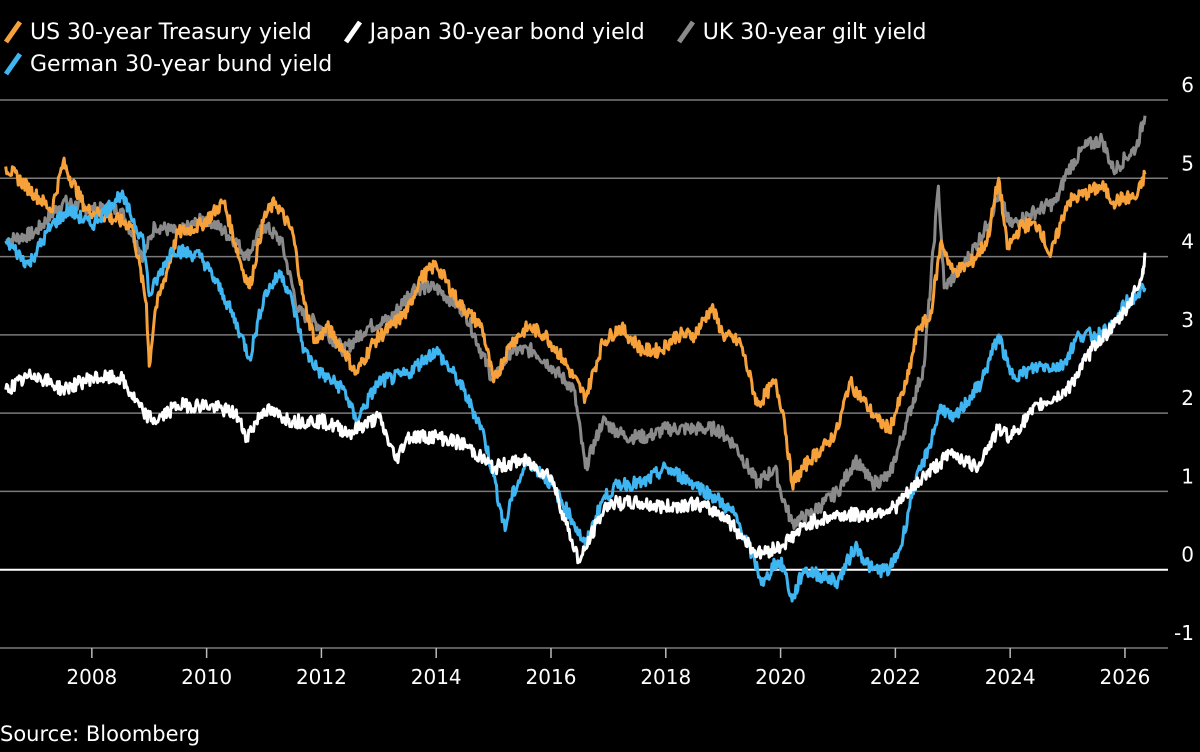 The height and width of the screenshot is (752, 1200). Describe the element at coordinates (895, 677) in the screenshot. I see `x-tick-label: 2022` at that location.